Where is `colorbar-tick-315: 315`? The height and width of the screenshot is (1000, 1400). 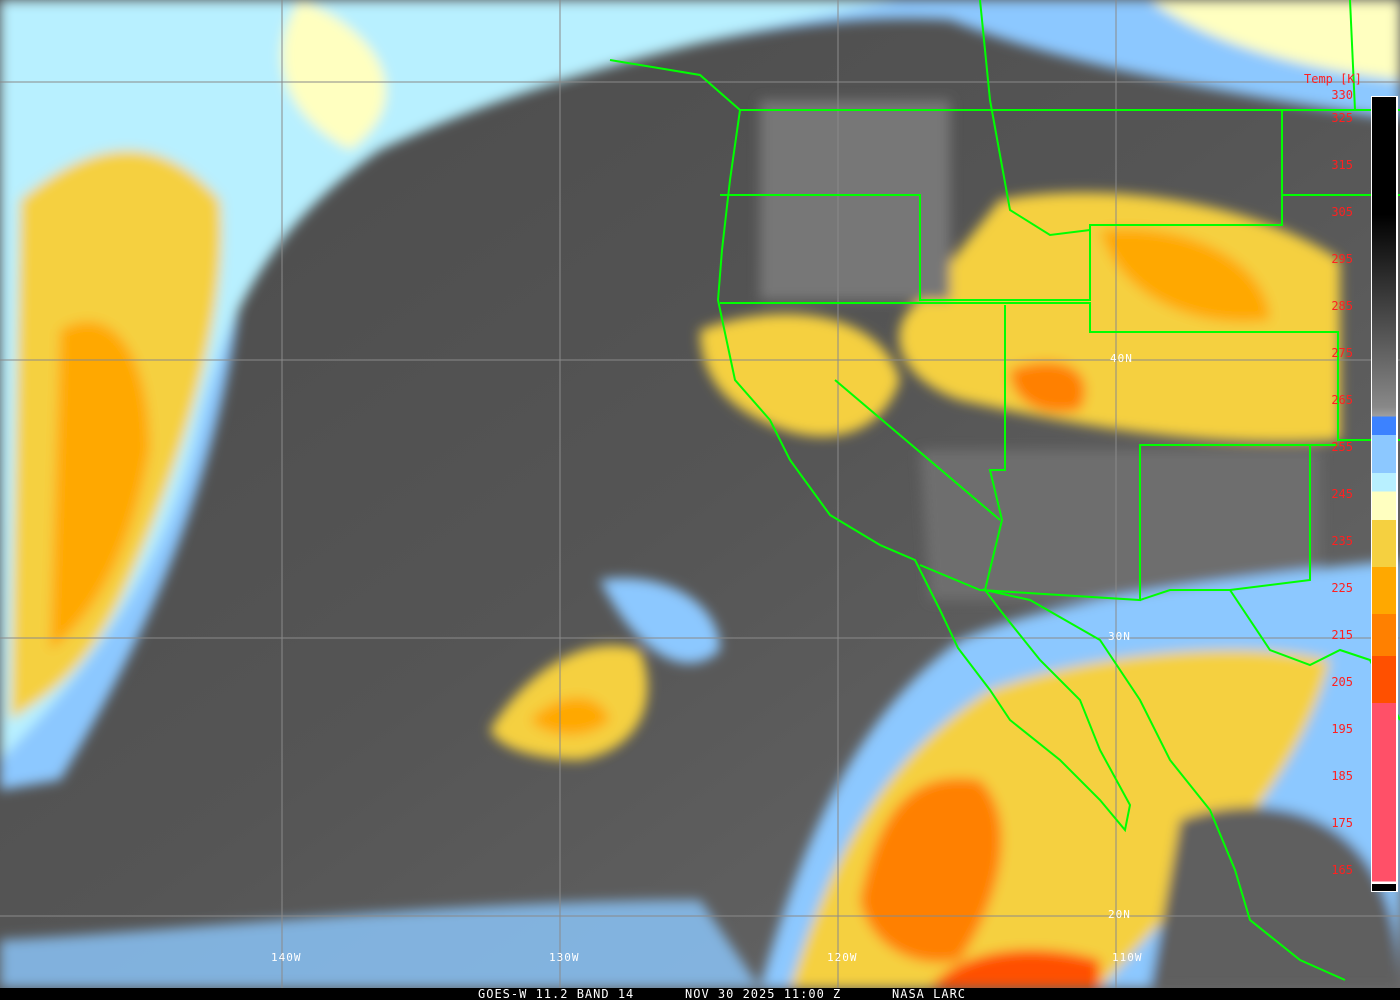 colorbar-tick-315: 315 is located at coordinates (1342, 165).